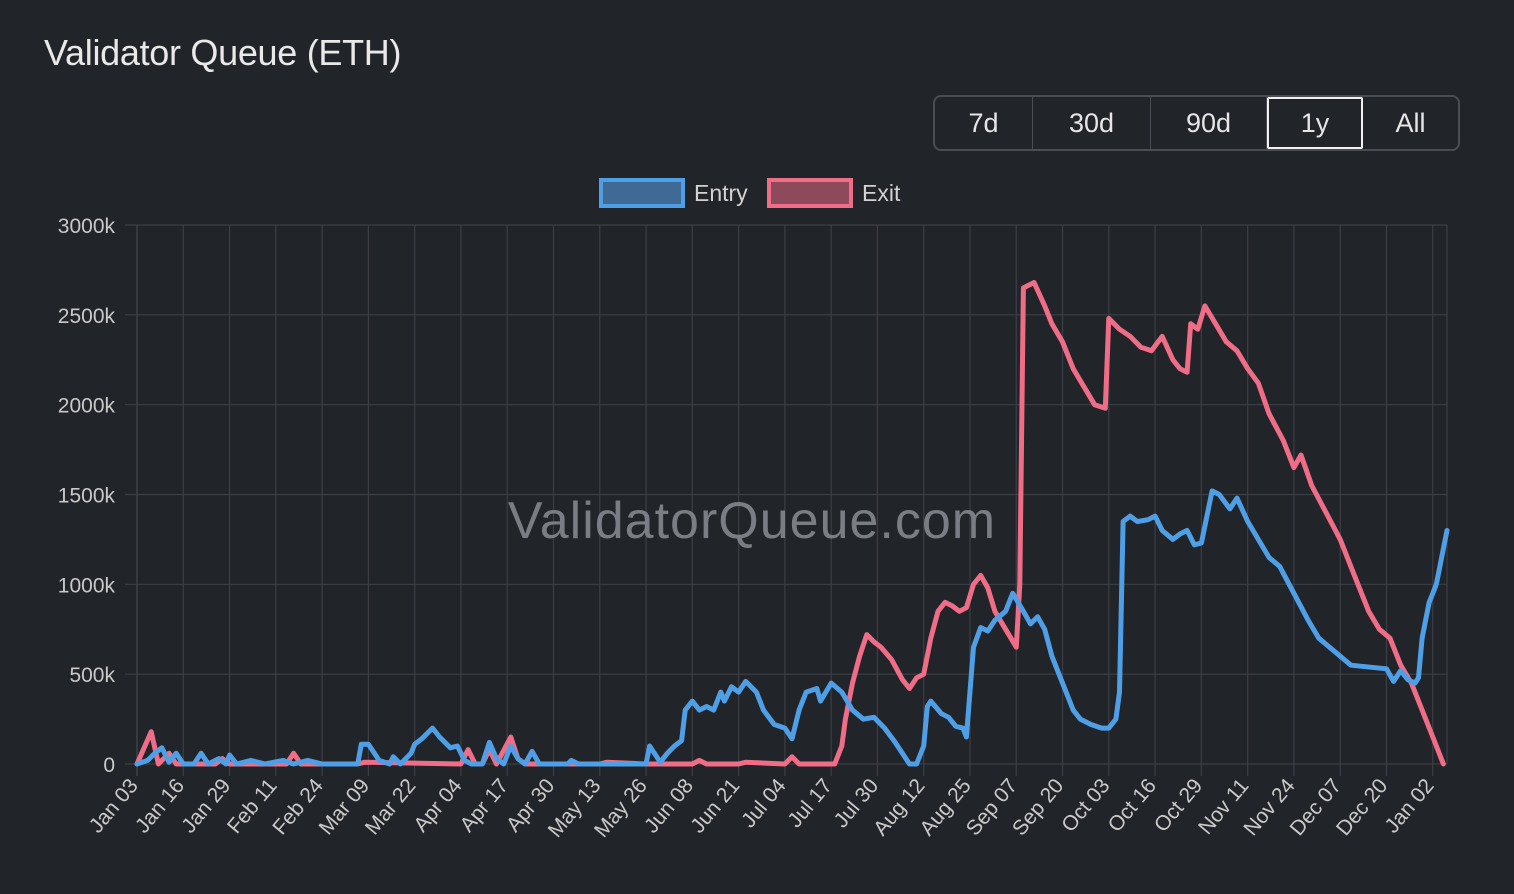 The image size is (1514, 894). What do you see at coordinates (1132, 805) in the screenshot?
I see `x-tick-label: Oct 16` at bounding box center [1132, 805].